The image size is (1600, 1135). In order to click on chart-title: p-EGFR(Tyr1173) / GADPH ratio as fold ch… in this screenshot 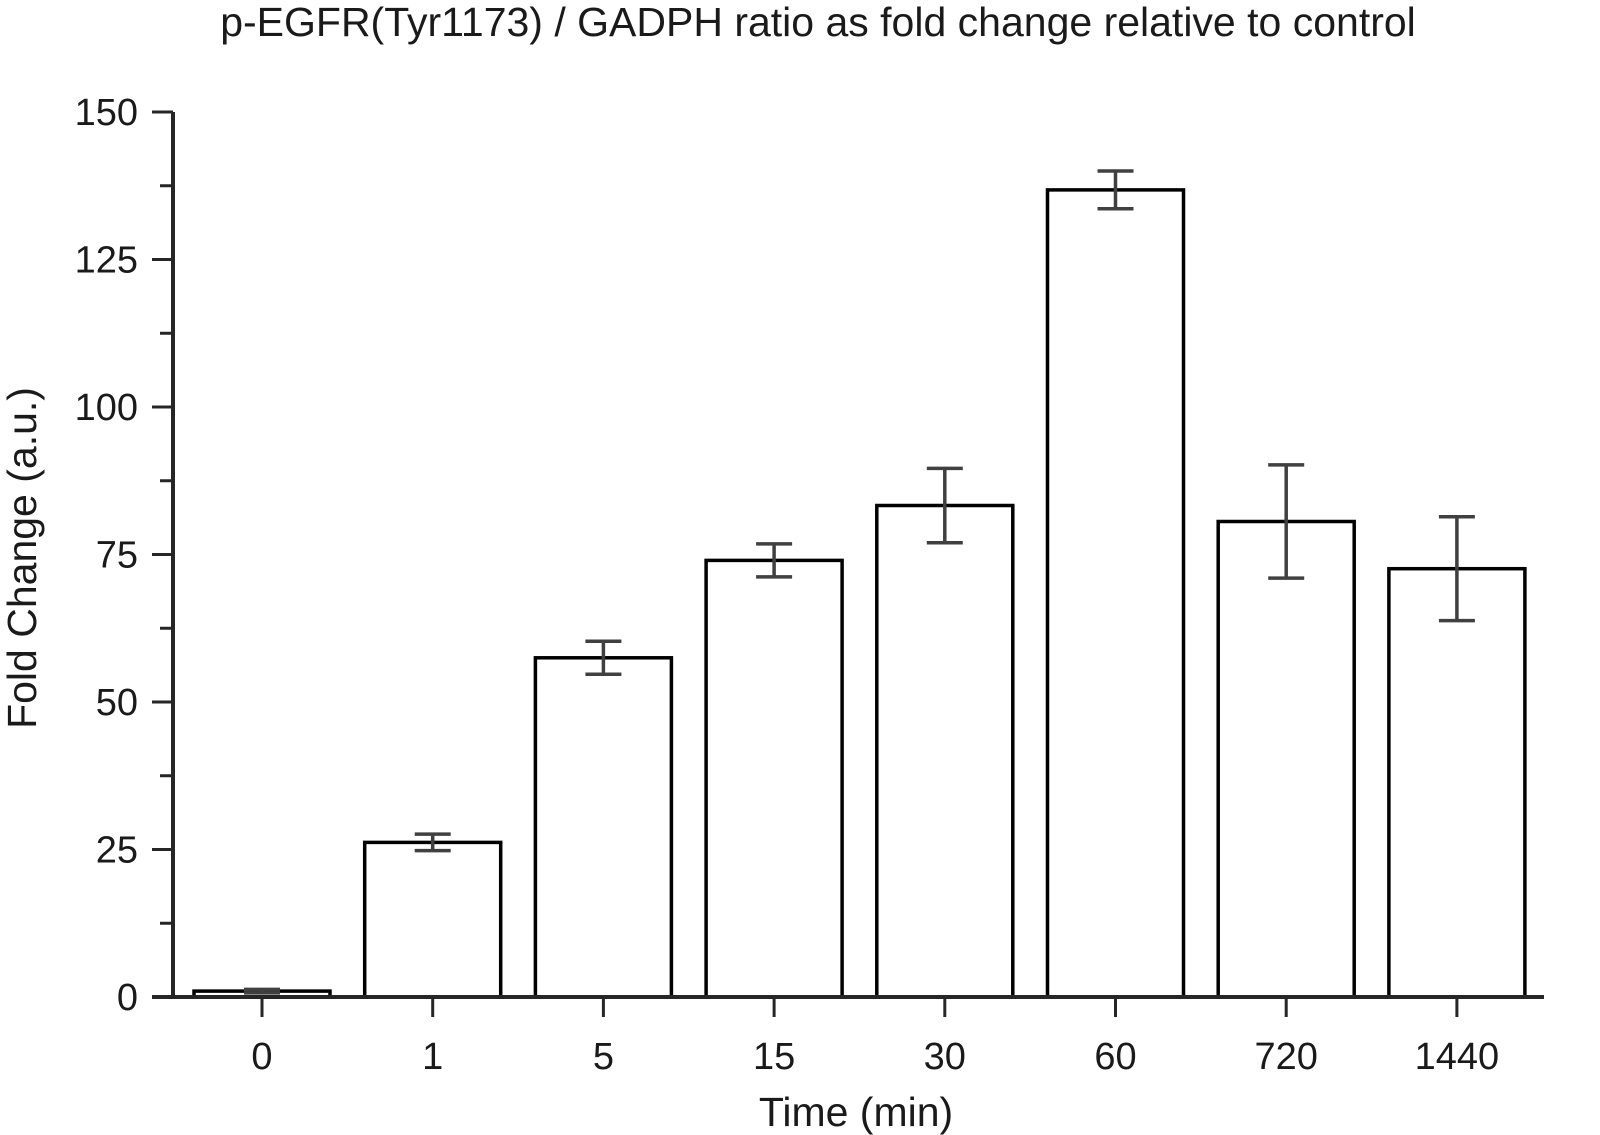, I will do `click(818, 22)`.